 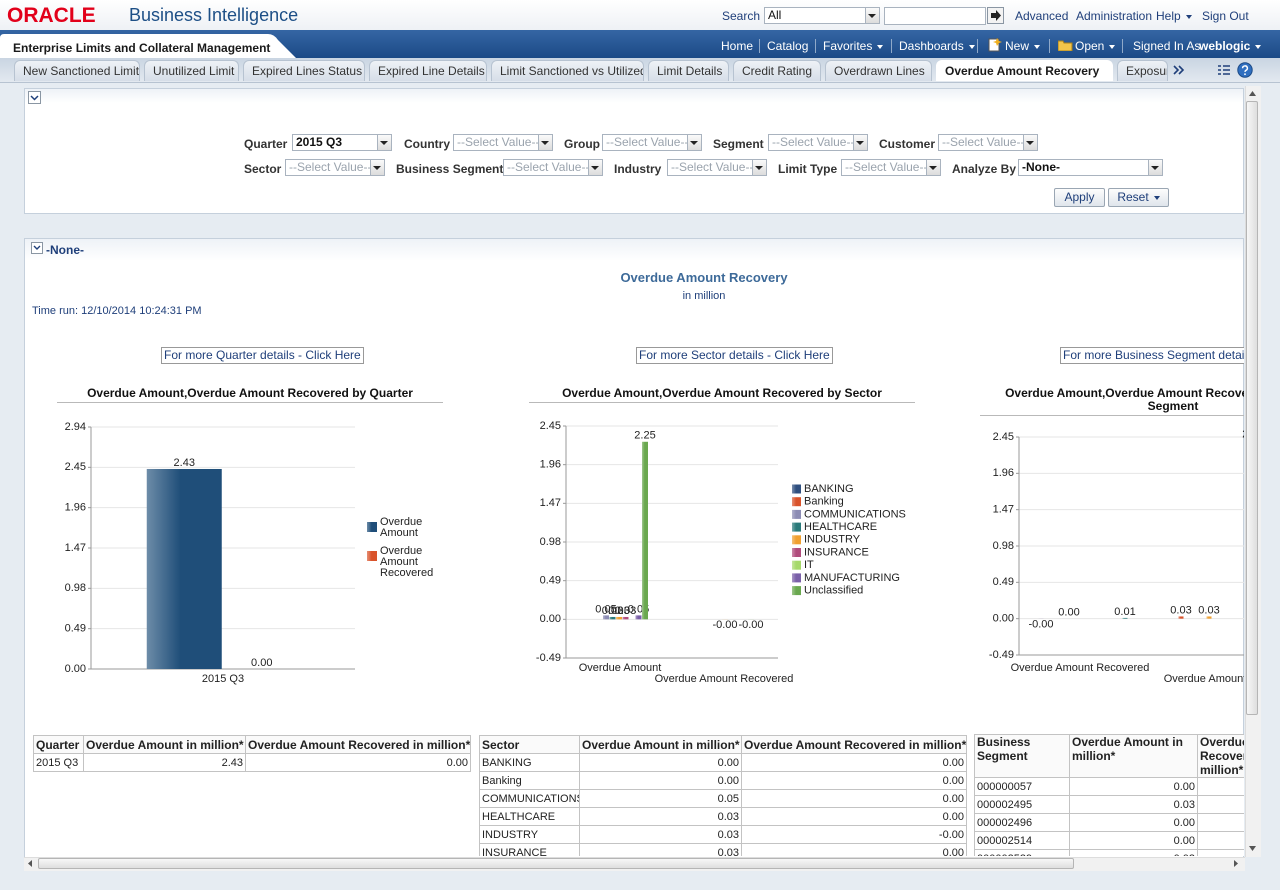 What do you see at coordinates (788, 46) in the screenshot?
I see `nav-link: Catalog` at bounding box center [788, 46].